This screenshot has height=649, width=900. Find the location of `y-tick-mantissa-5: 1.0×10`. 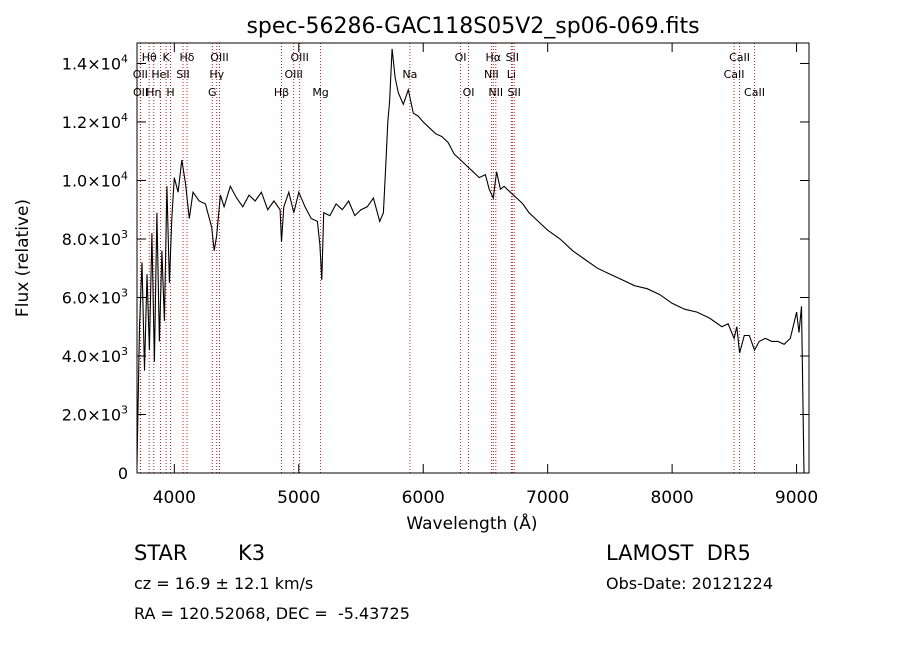

y-tick-mantissa-5: 1.0×10 is located at coordinates (91, 180).